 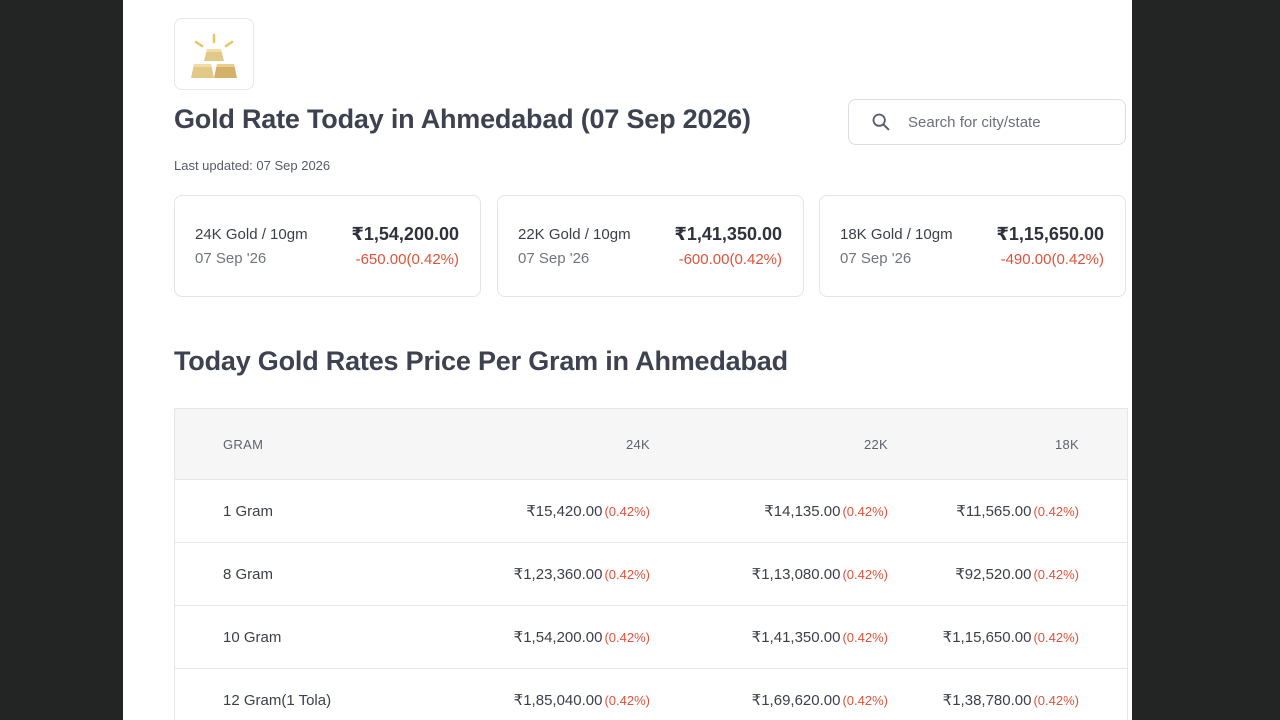 I want to click on card-change: -490.00(0.42%), so click(x=1052, y=259).